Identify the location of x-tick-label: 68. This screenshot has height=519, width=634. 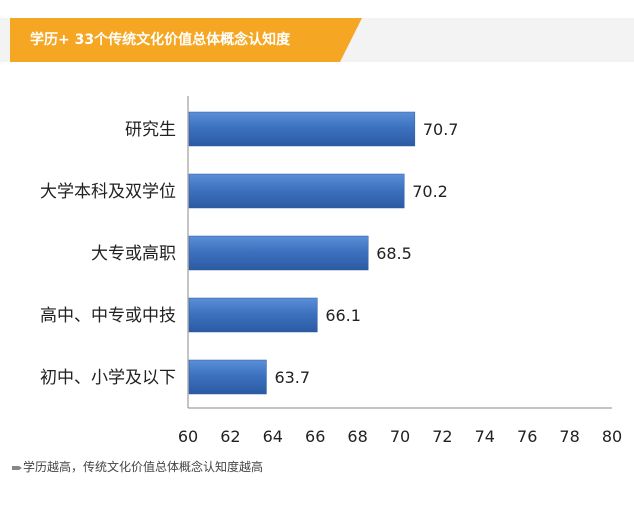
(357, 436).